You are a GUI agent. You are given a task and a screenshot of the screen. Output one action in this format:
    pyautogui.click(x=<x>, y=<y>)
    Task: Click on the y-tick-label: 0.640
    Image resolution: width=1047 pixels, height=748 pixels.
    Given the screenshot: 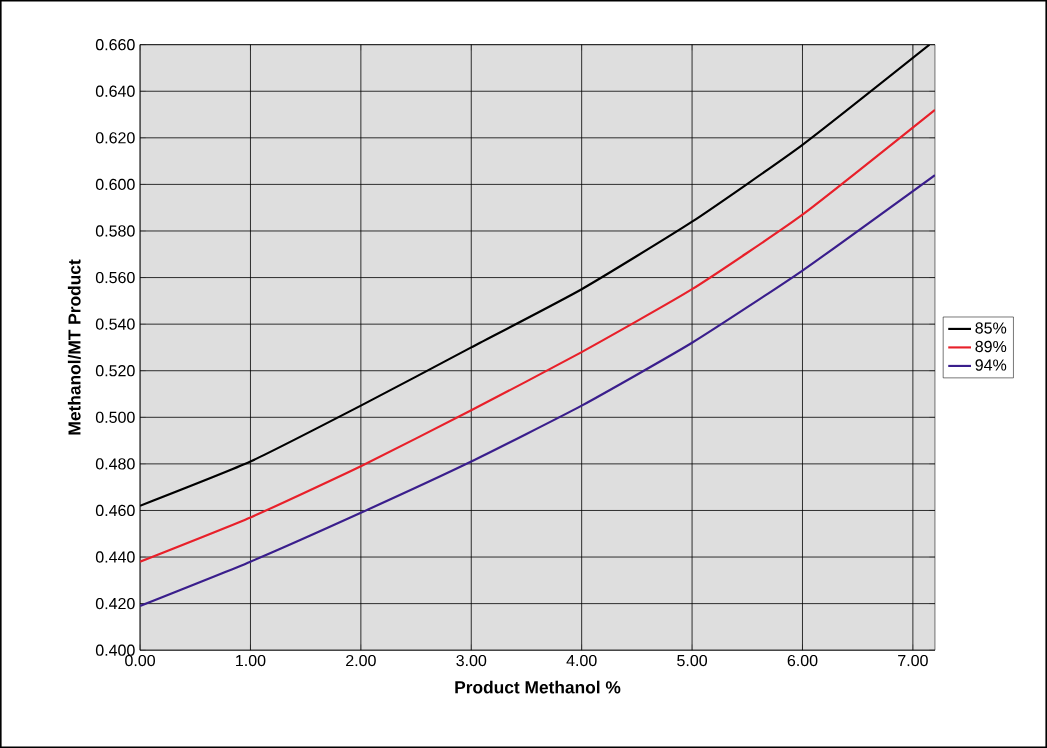 What is the action you would take?
    pyautogui.click(x=115, y=91)
    